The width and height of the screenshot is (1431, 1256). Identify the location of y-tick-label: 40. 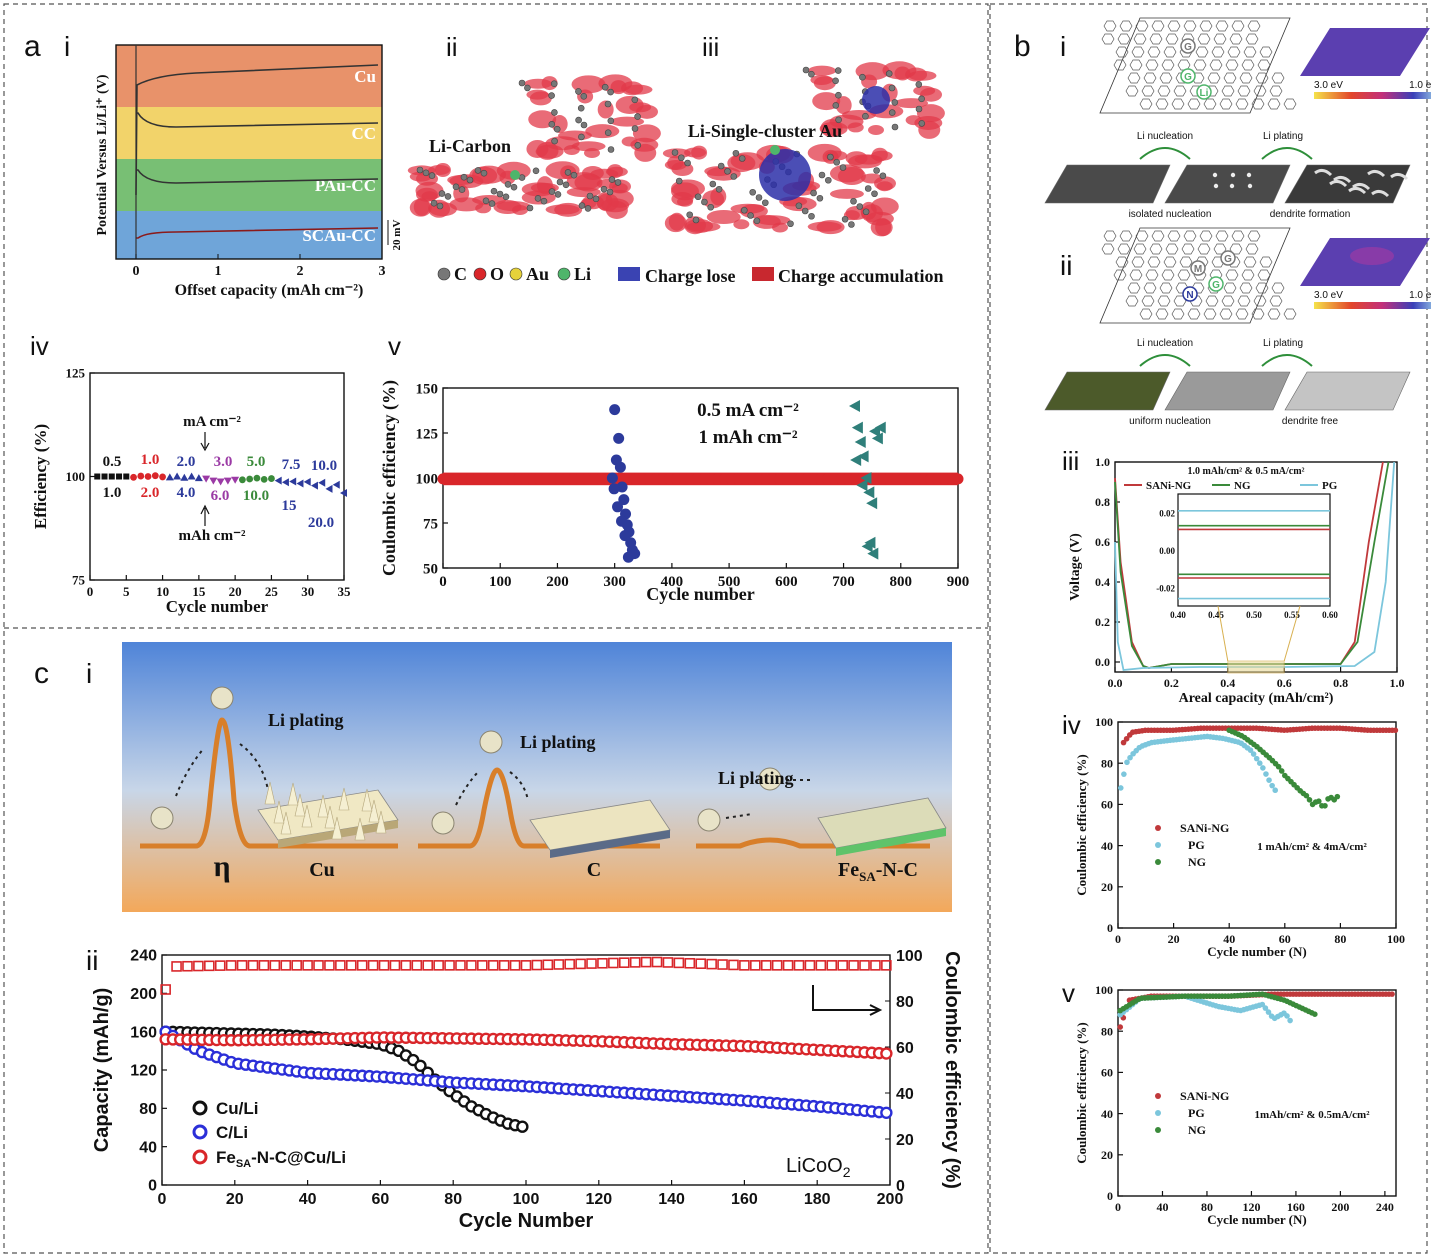
(1107, 1114).